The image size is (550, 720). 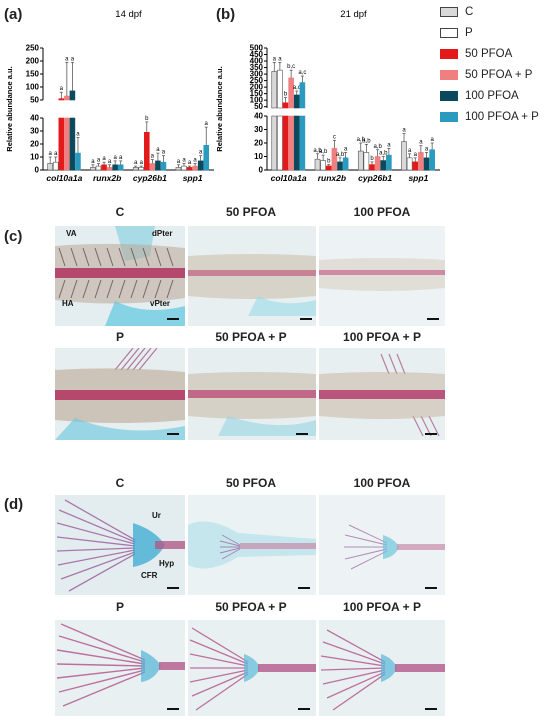 What do you see at coordinates (257, 67) in the screenshot?
I see `y-tick-label: 350` at bounding box center [257, 67].